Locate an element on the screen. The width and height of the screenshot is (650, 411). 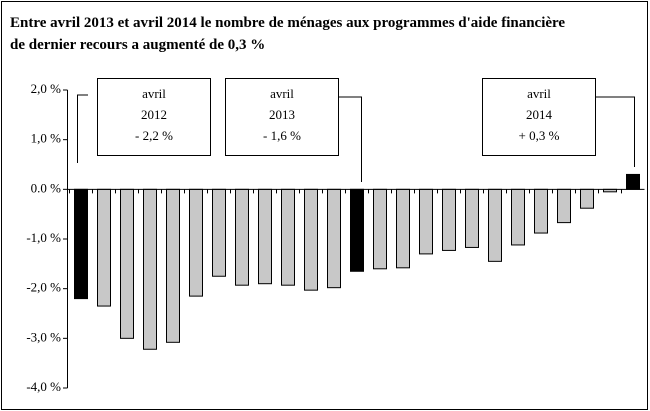
annotation-boxes is located at coordinates (346, 117).